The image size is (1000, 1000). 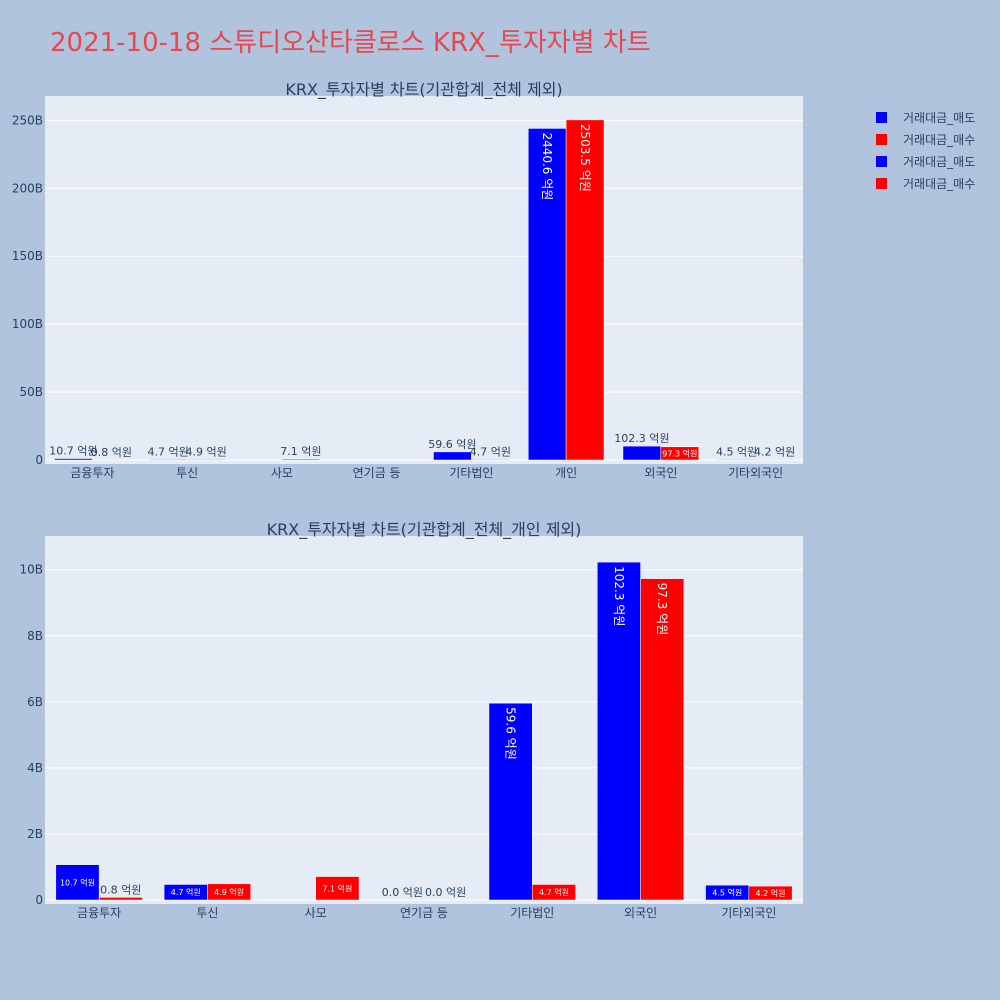 I want to click on x-tick-label: 개인, so click(x=566, y=473).